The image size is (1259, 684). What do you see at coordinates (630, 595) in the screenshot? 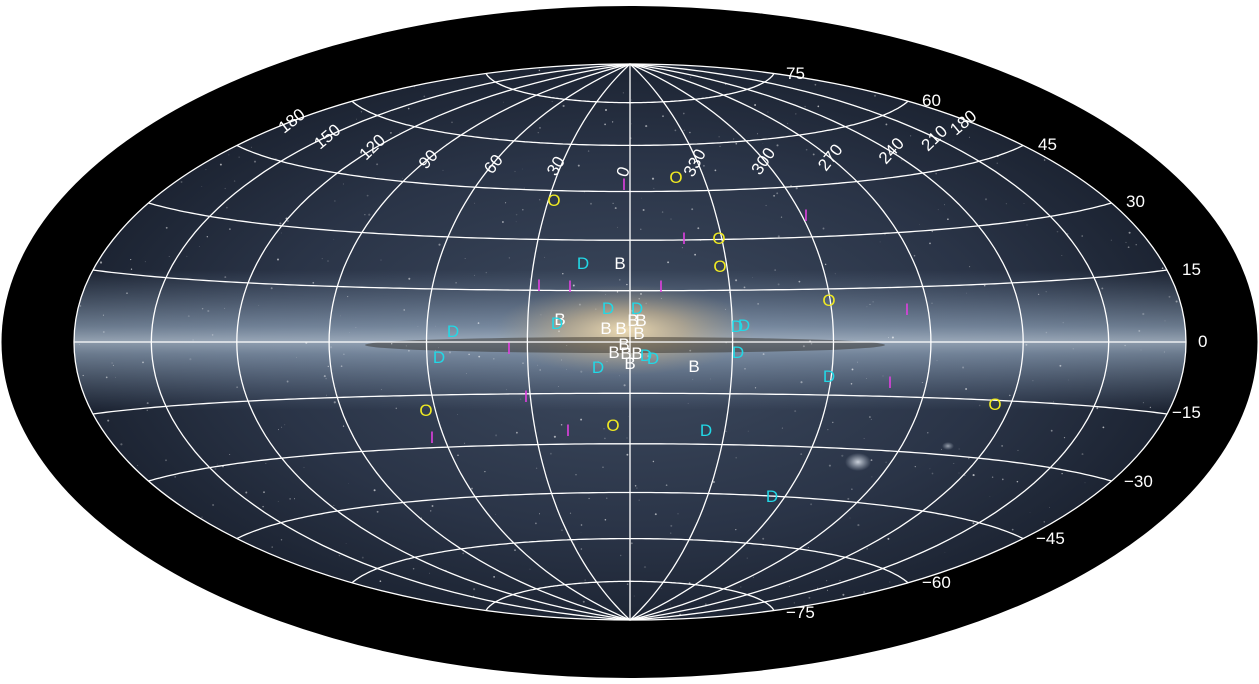
I see `parallel-line` at bounding box center [630, 595].